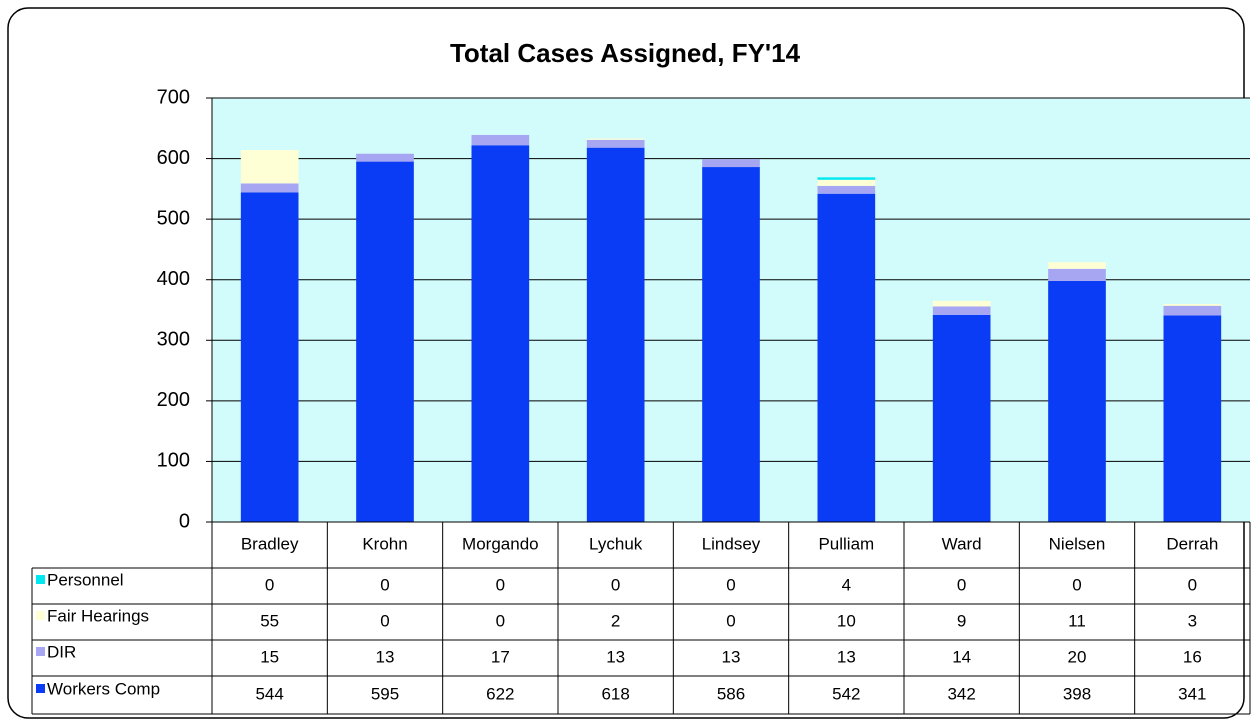 The width and height of the screenshot is (1253, 727). What do you see at coordinates (173, 279) in the screenshot?
I see `y-tick-label: 400` at bounding box center [173, 279].